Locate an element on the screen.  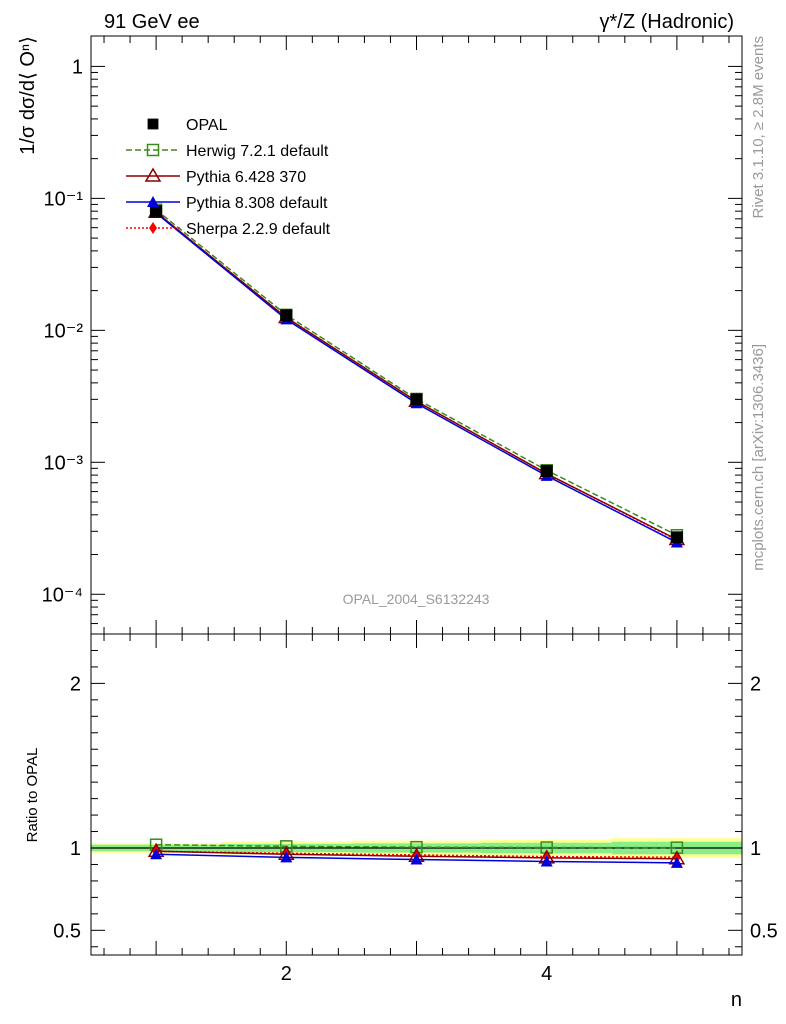
legend-marker-herwig is located at coordinates (153, 150).